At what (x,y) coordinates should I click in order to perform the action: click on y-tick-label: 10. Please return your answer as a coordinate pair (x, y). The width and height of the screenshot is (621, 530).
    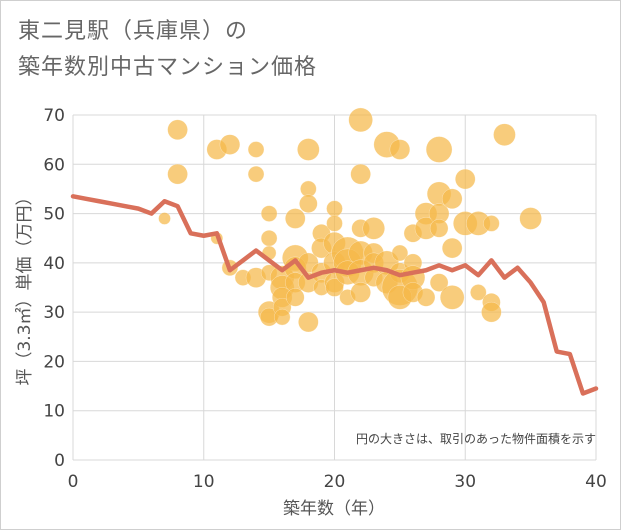
    Looking at the image, I should click on (54, 412).